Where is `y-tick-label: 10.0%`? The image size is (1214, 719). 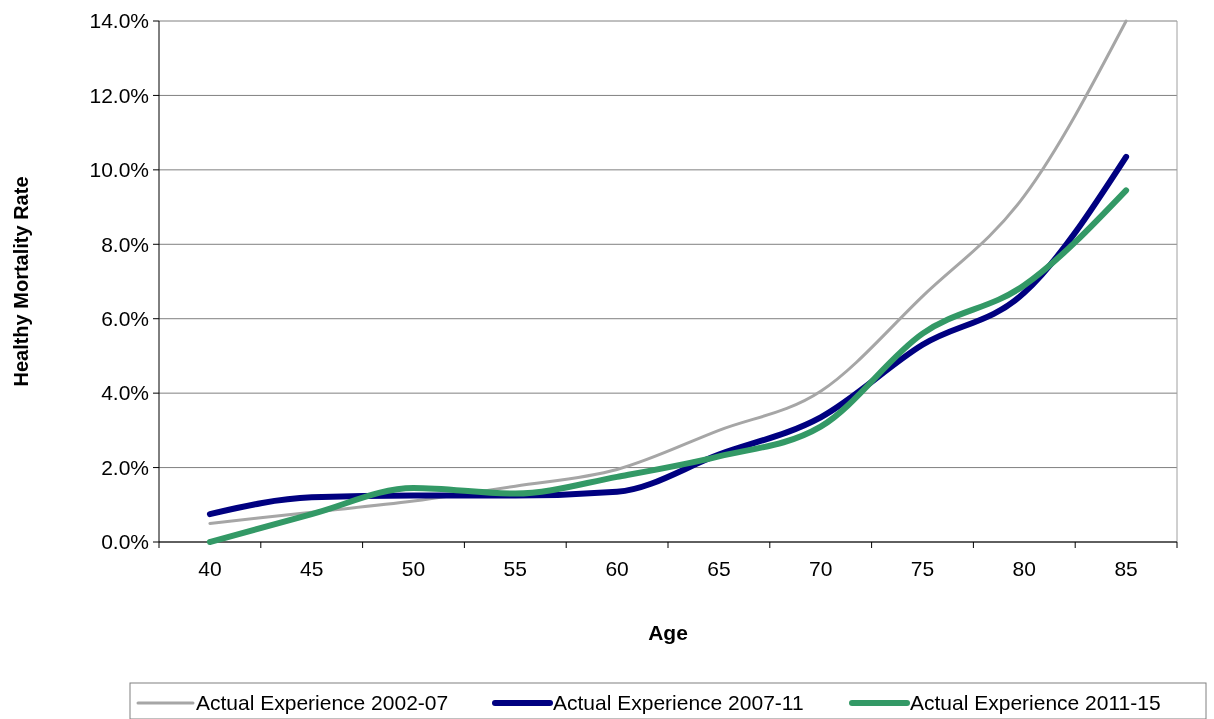
y-tick-label: 10.0% is located at coordinates (119, 170).